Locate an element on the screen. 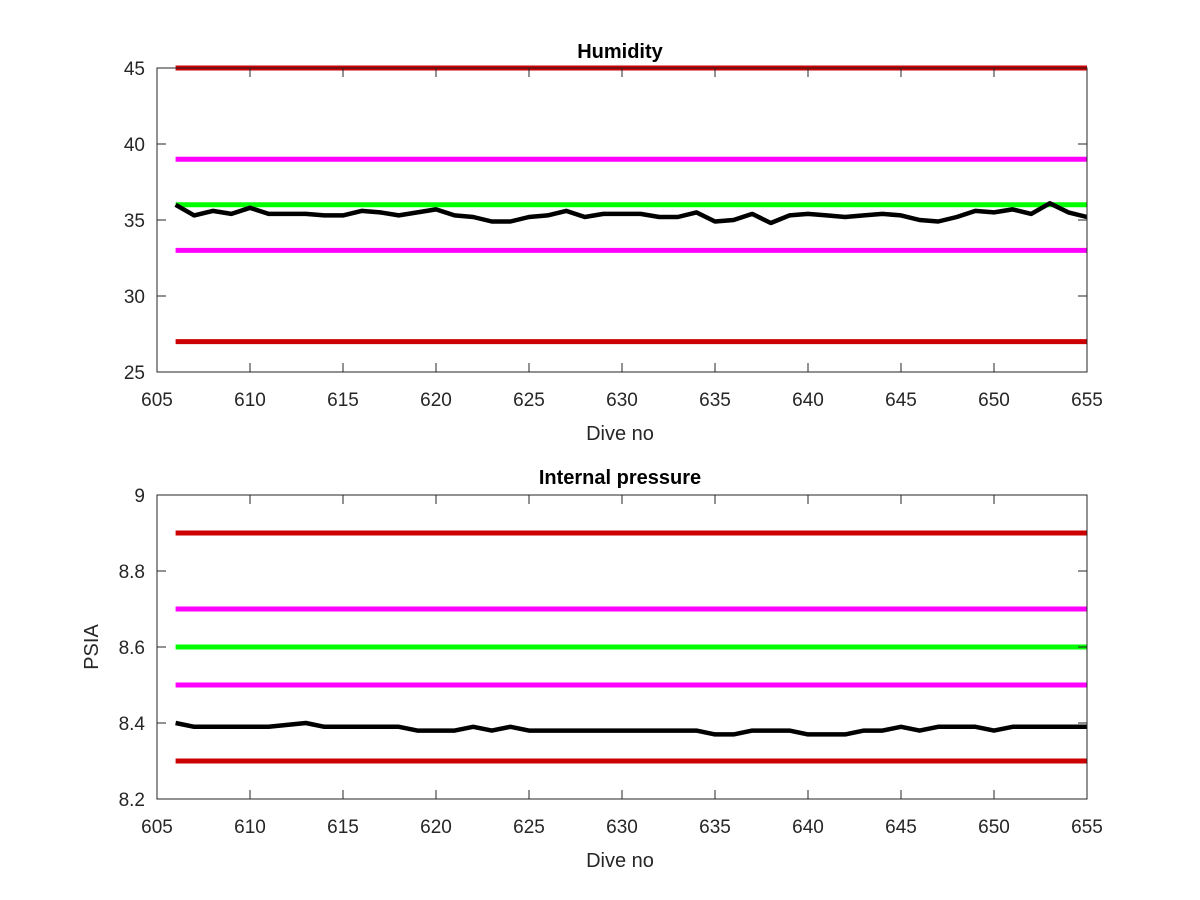  y-tick-label: 35 is located at coordinates (134, 221).